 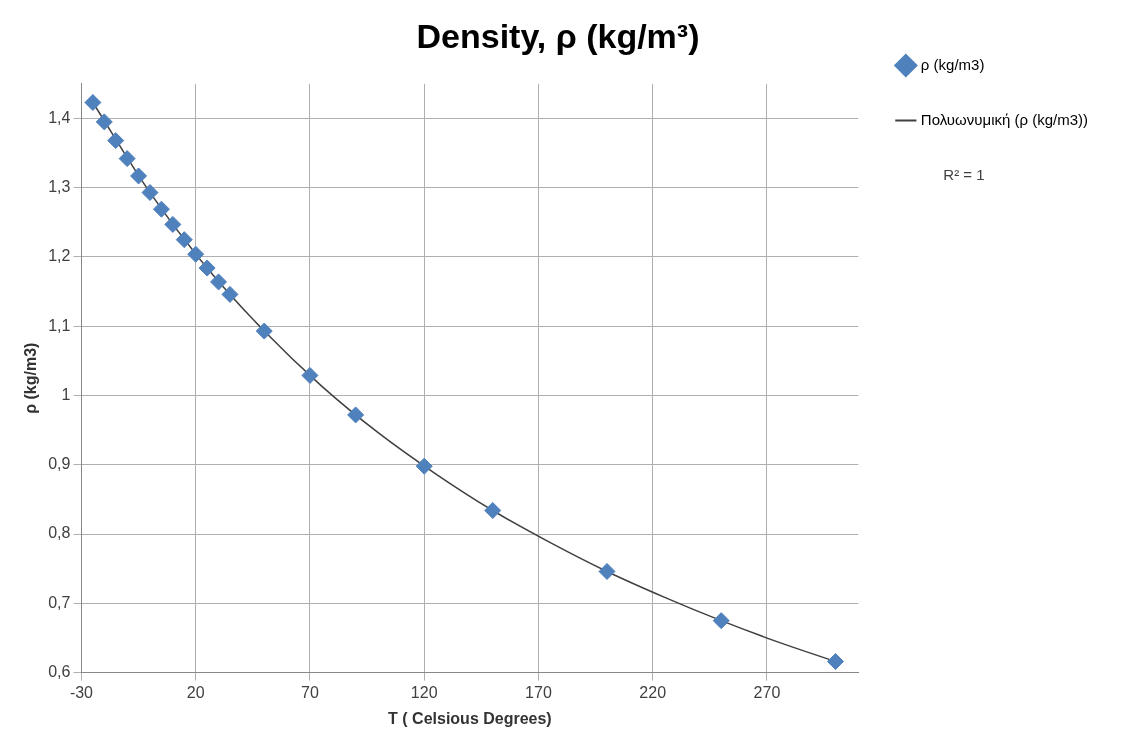 What do you see at coordinates (538, 692) in the screenshot?
I see `x-tick-label: 170` at bounding box center [538, 692].